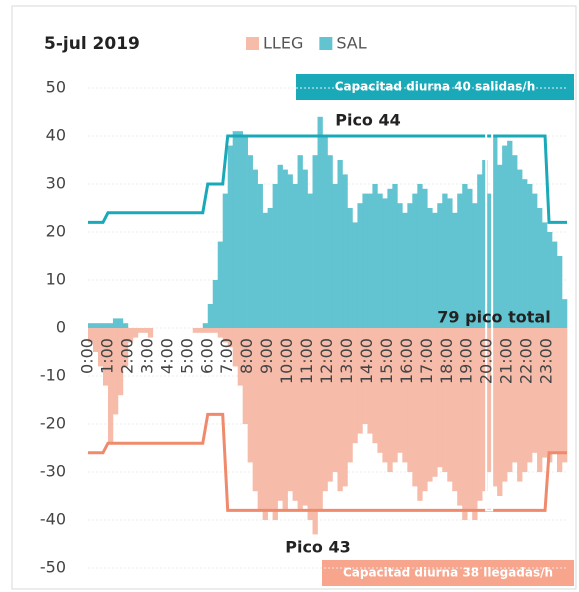 This screenshot has height=592, width=579. Describe the element at coordinates (546, 361) in the screenshot. I see `x-tick-label: 23:00` at that location.